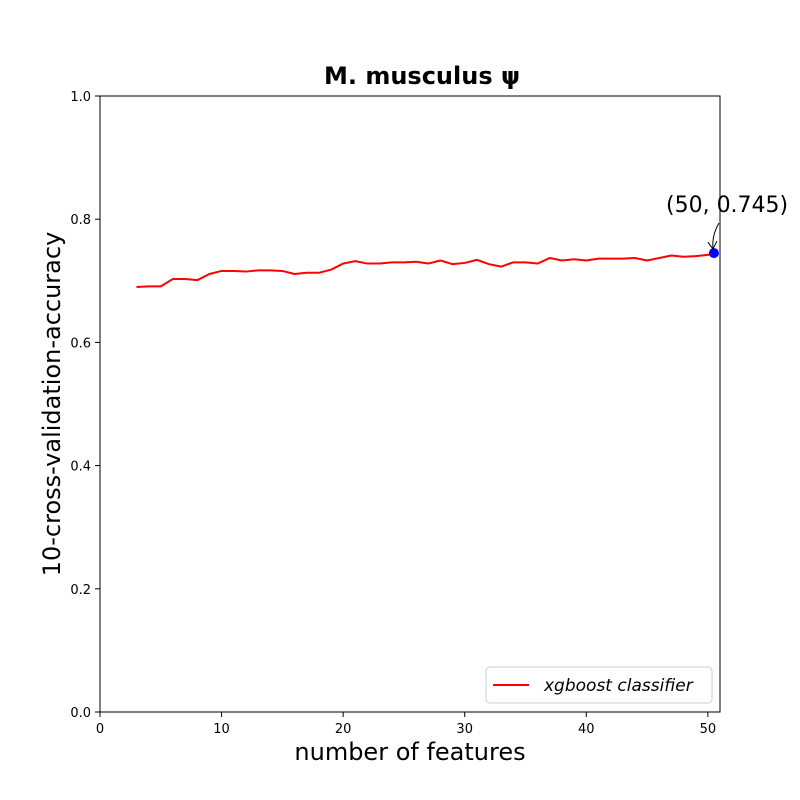 This screenshot has height=800, width=800. Describe the element at coordinates (80, 590) in the screenshot. I see `y-tick-label: 0.2` at that location.